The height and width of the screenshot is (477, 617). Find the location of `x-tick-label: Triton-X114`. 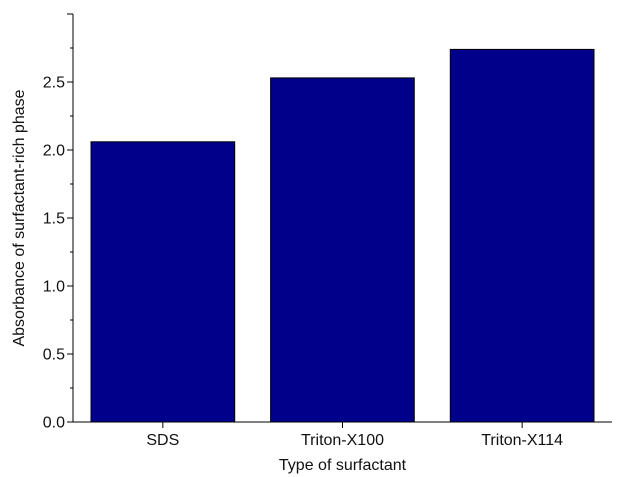

x-tick-label: Triton-X114 is located at coordinates (522, 440).